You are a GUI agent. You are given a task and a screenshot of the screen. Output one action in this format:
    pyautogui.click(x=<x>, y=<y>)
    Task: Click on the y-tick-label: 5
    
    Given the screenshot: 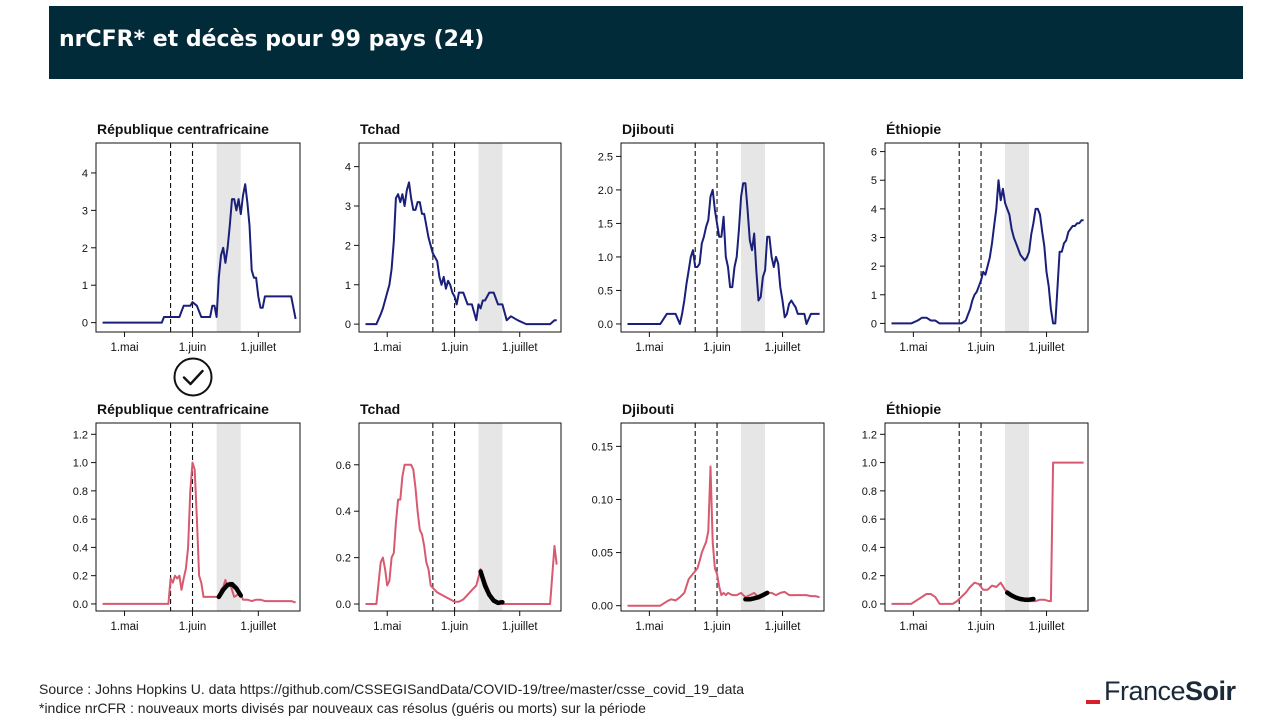 What is the action you would take?
    pyautogui.click(x=874, y=181)
    